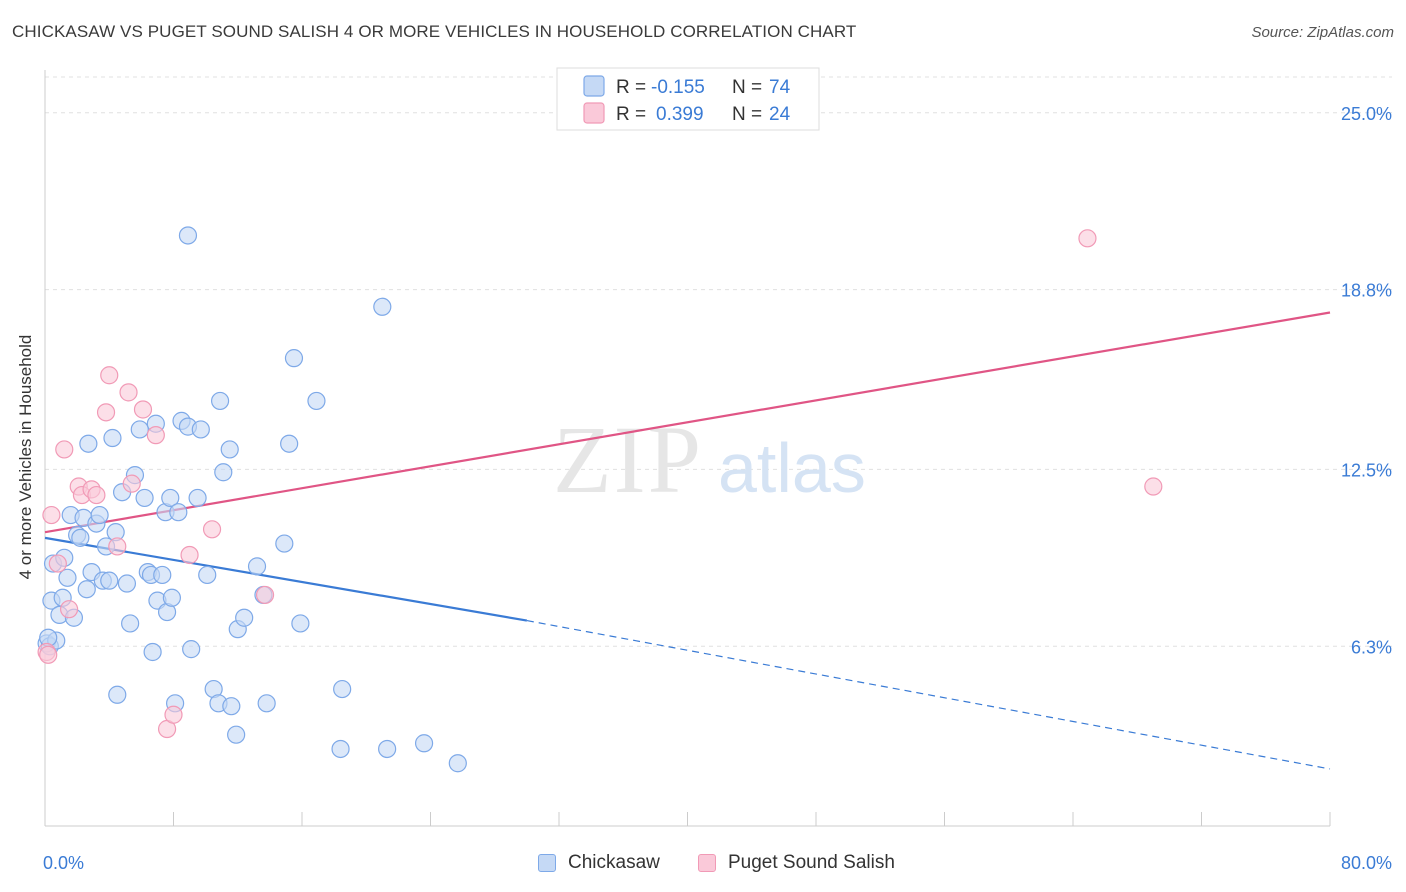 This screenshot has height=892, width=1406. What do you see at coordinates (680, 114) in the screenshot?
I see `legend-r-value: 0.399` at bounding box center [680, 114].